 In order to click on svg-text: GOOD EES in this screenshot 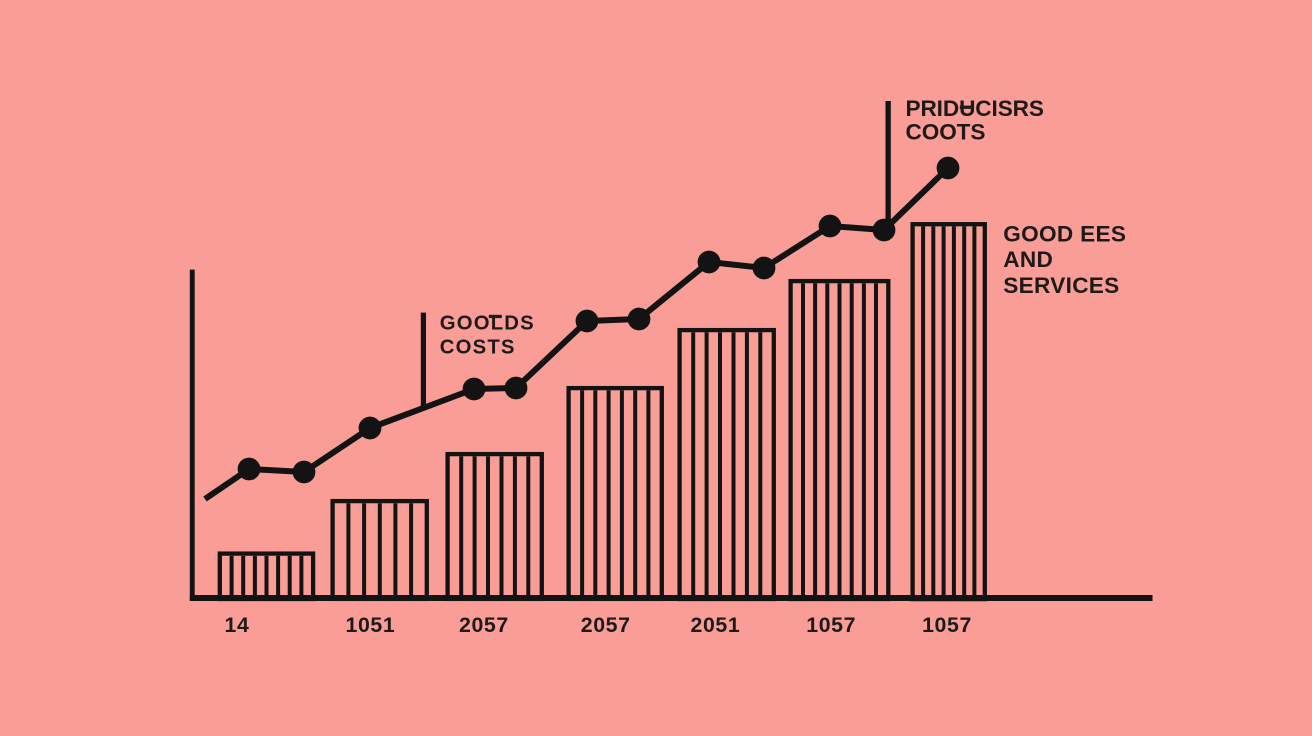, I will do `click(1064, 233)`.